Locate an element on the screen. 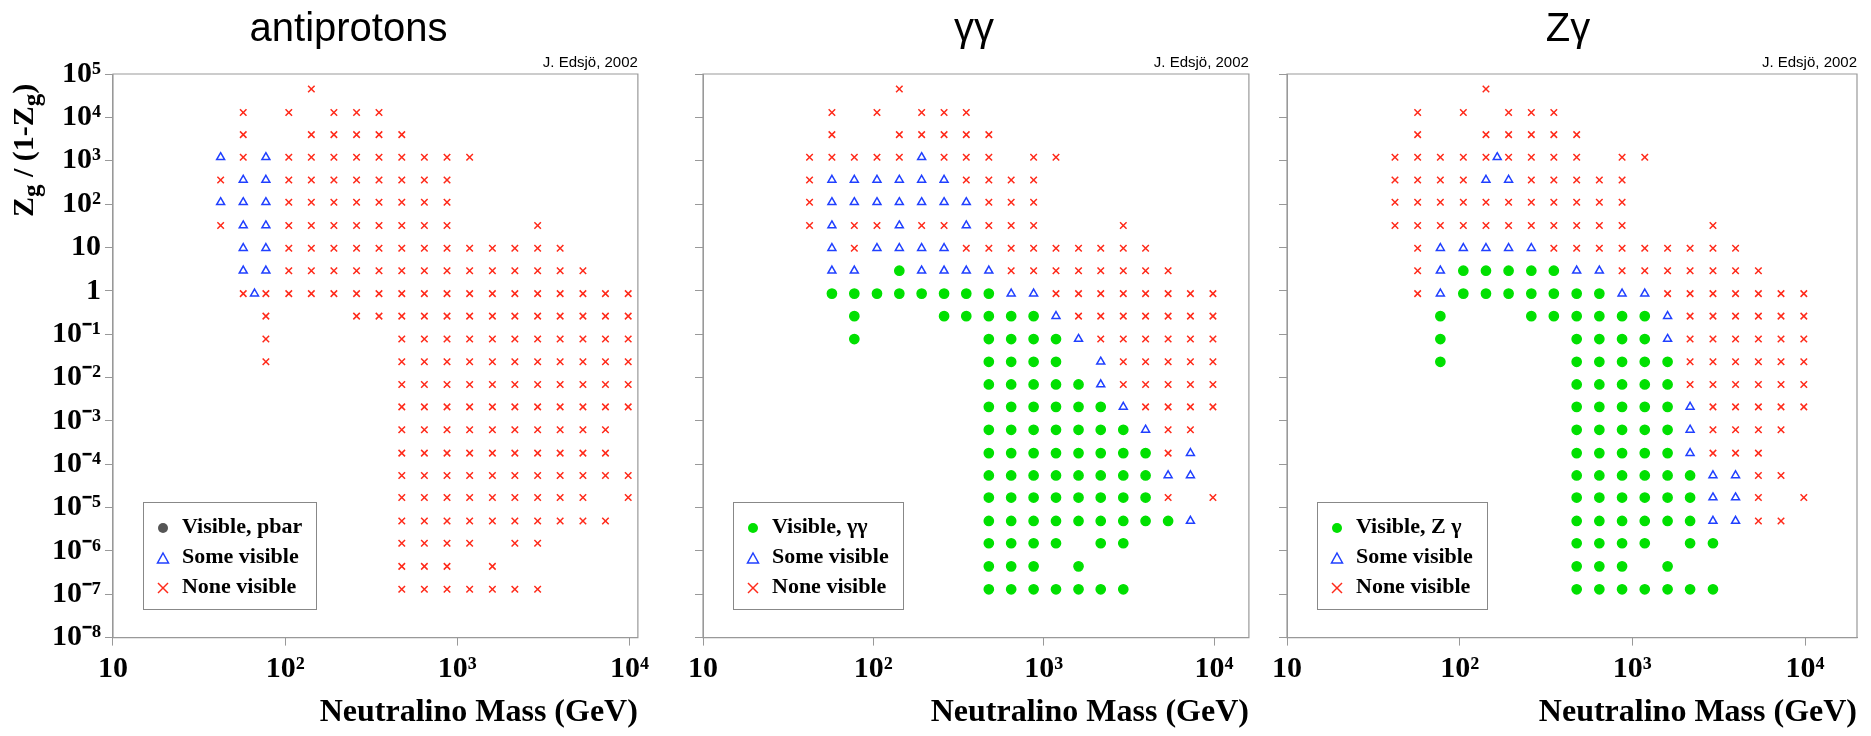 This screenshot has height=736, width=1871. y-tick-label: 10³ is located at coordinates (81, 158).